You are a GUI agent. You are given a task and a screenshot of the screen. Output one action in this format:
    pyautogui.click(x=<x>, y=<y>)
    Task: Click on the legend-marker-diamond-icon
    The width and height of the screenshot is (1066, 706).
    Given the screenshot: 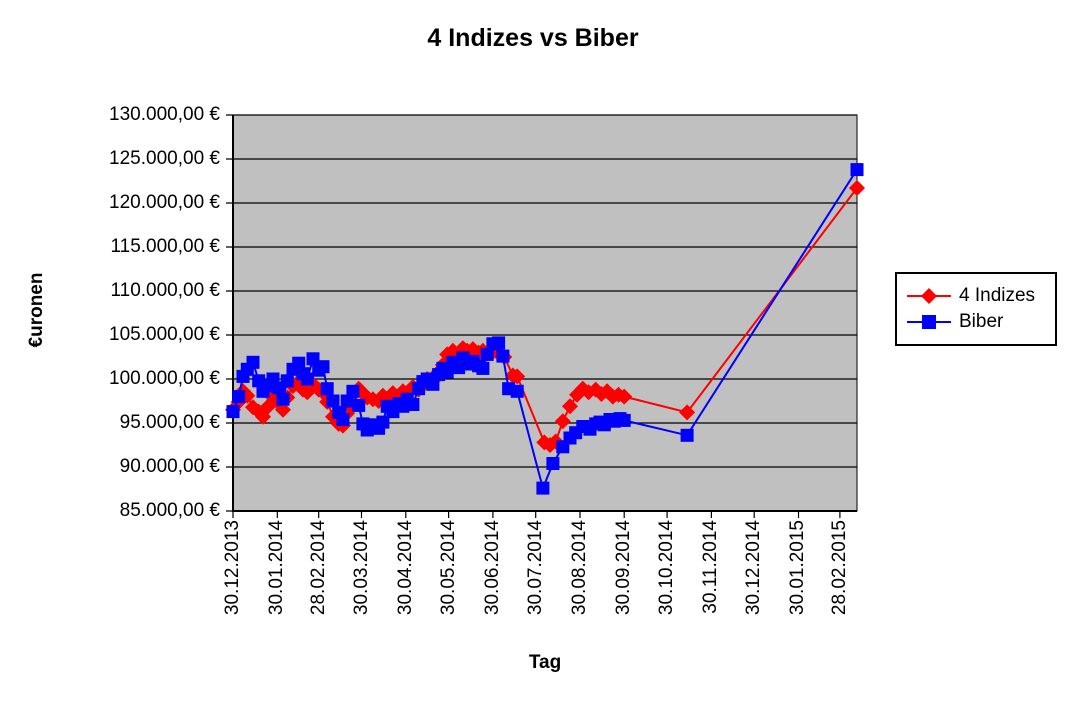 What is the action you would take?
    pyautogui.click(x=929, y=296)
    